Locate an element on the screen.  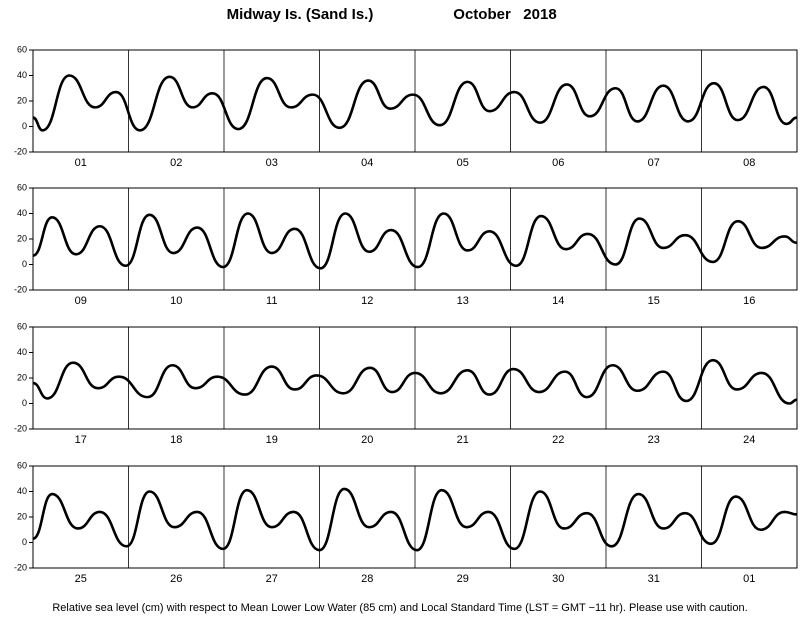
x-tick-label: 05 is located at coordinates (463, 163).